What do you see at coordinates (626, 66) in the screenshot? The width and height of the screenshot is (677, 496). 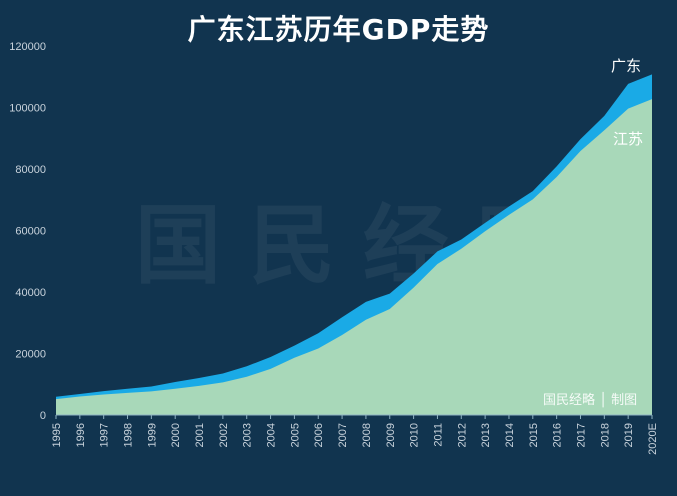 I see `series-label-guangdong: 广东` at bounding box center [626, 66].